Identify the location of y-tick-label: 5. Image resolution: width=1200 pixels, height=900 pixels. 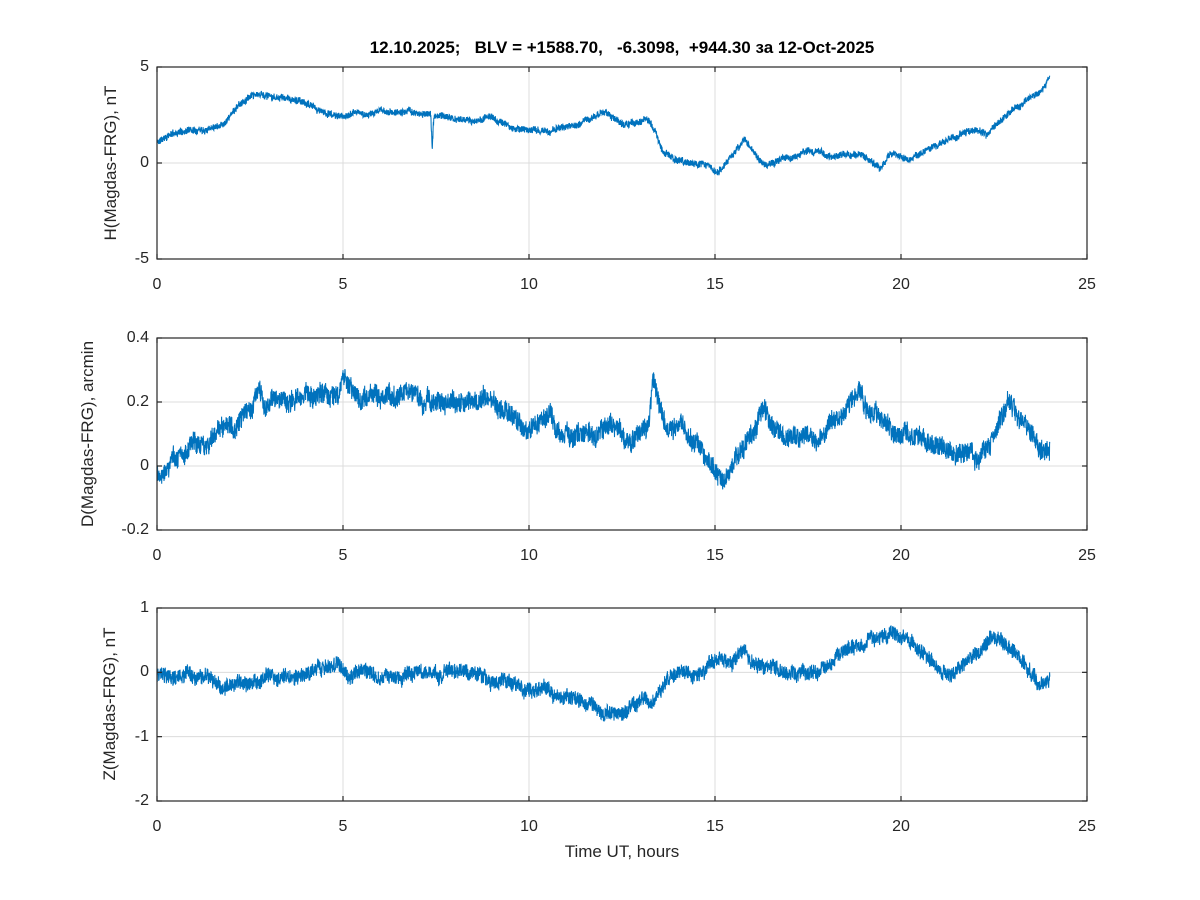
(144, 66).